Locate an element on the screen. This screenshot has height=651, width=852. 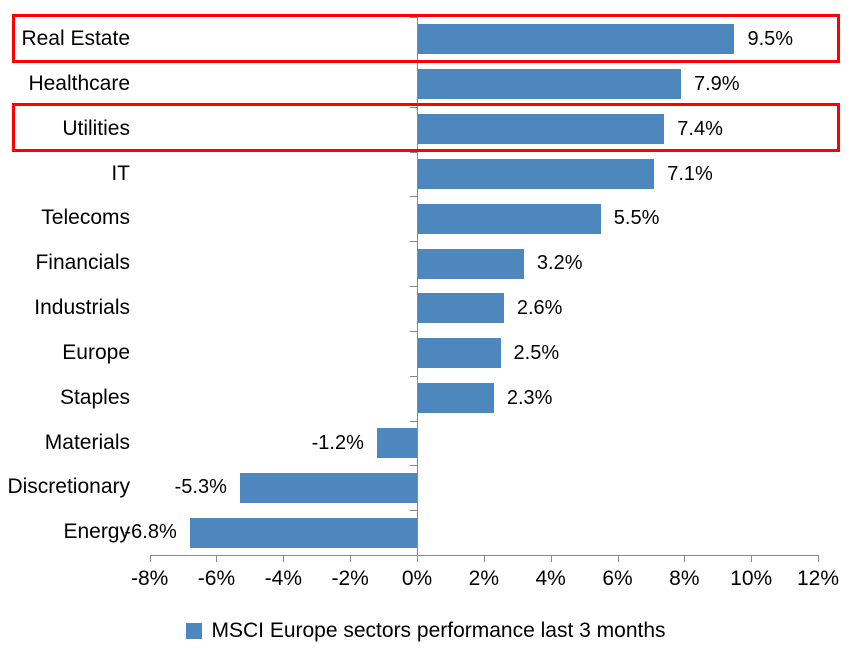
value-label: 7.1% is located at coordinates (690, 173).